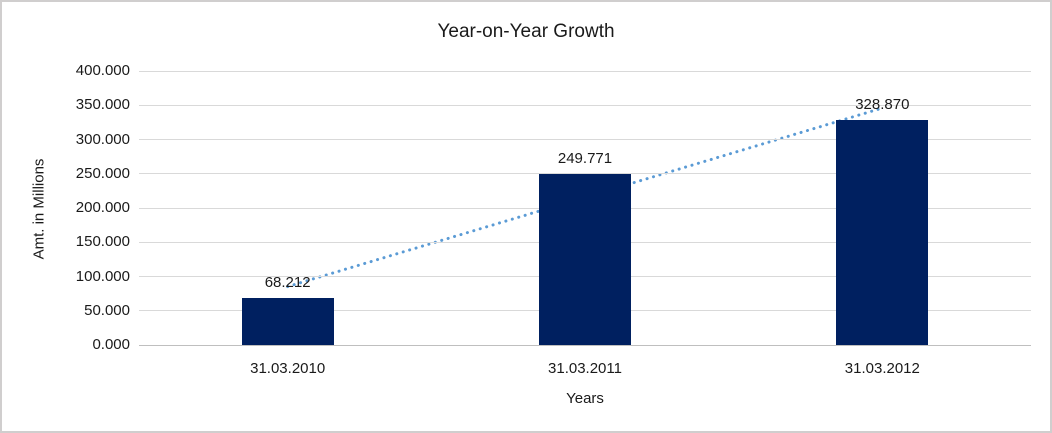 The width and height of the screenshot is (1052, 433). Describe the element at coordinates (102, 173) in the screenshot. I see `y-tick-label: 250.000` at that location.